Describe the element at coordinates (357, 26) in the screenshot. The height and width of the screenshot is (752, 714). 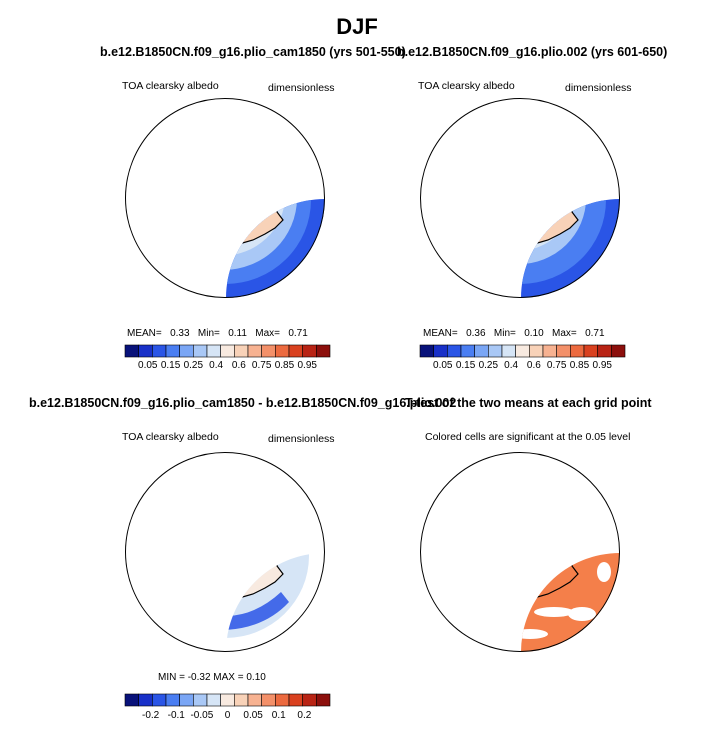
I see `figure-title: DJF` at that location.